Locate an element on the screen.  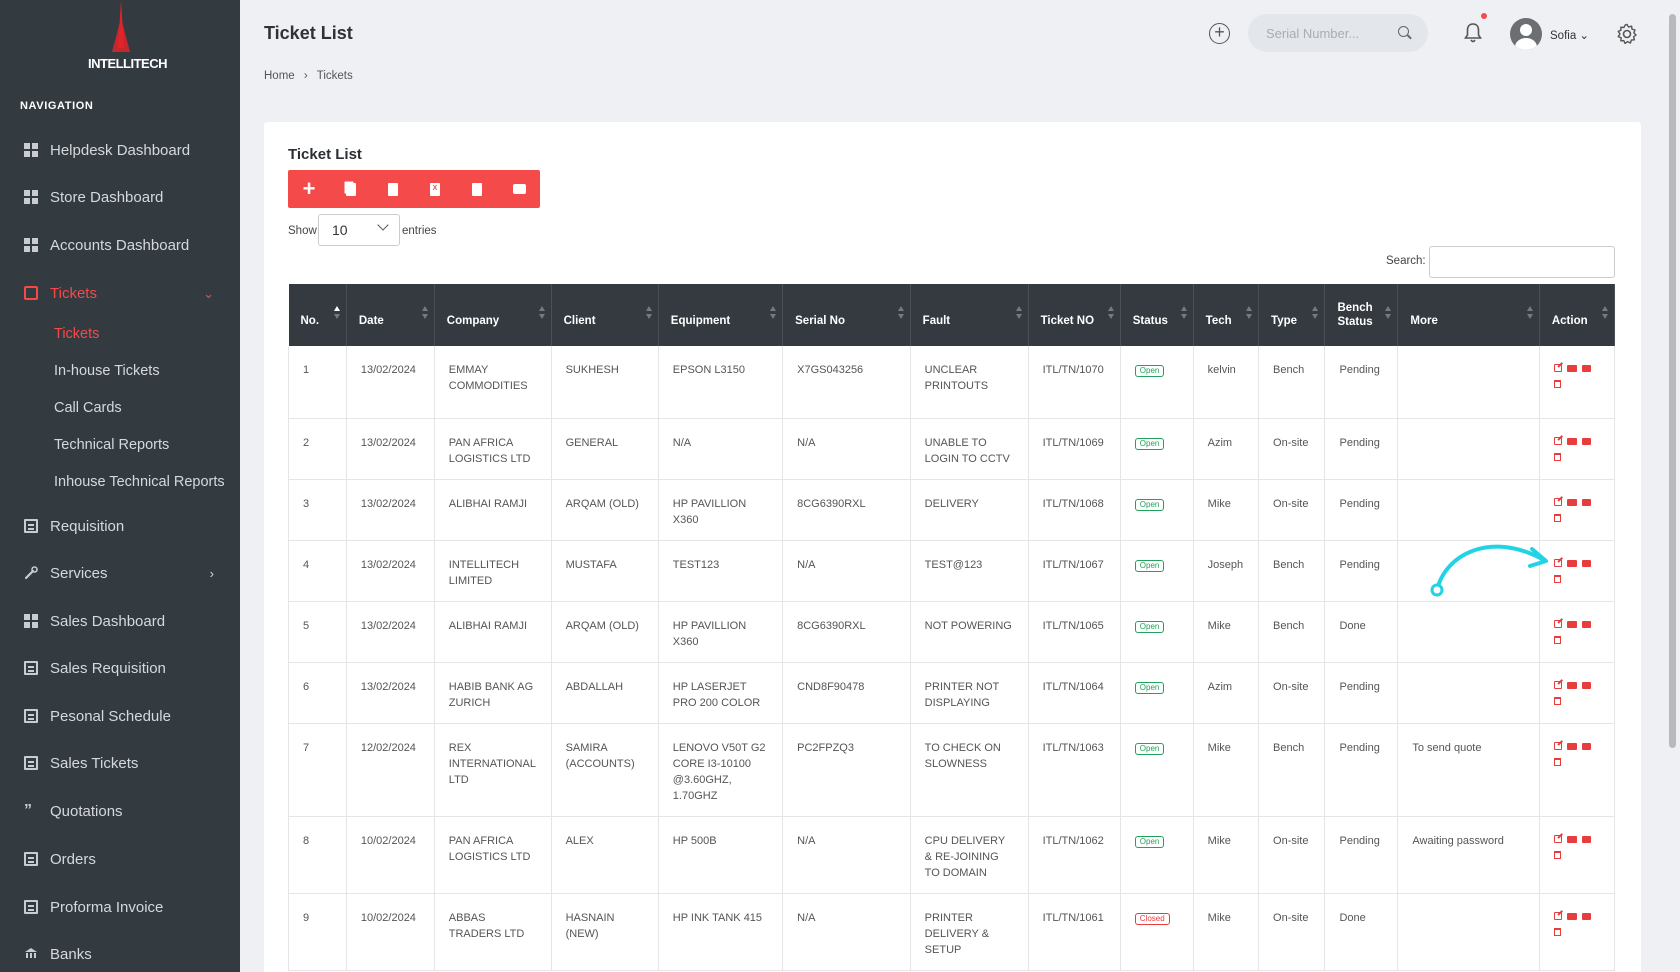
sidebar-item-requisition: Requisition is located at coordinates (120, 526).